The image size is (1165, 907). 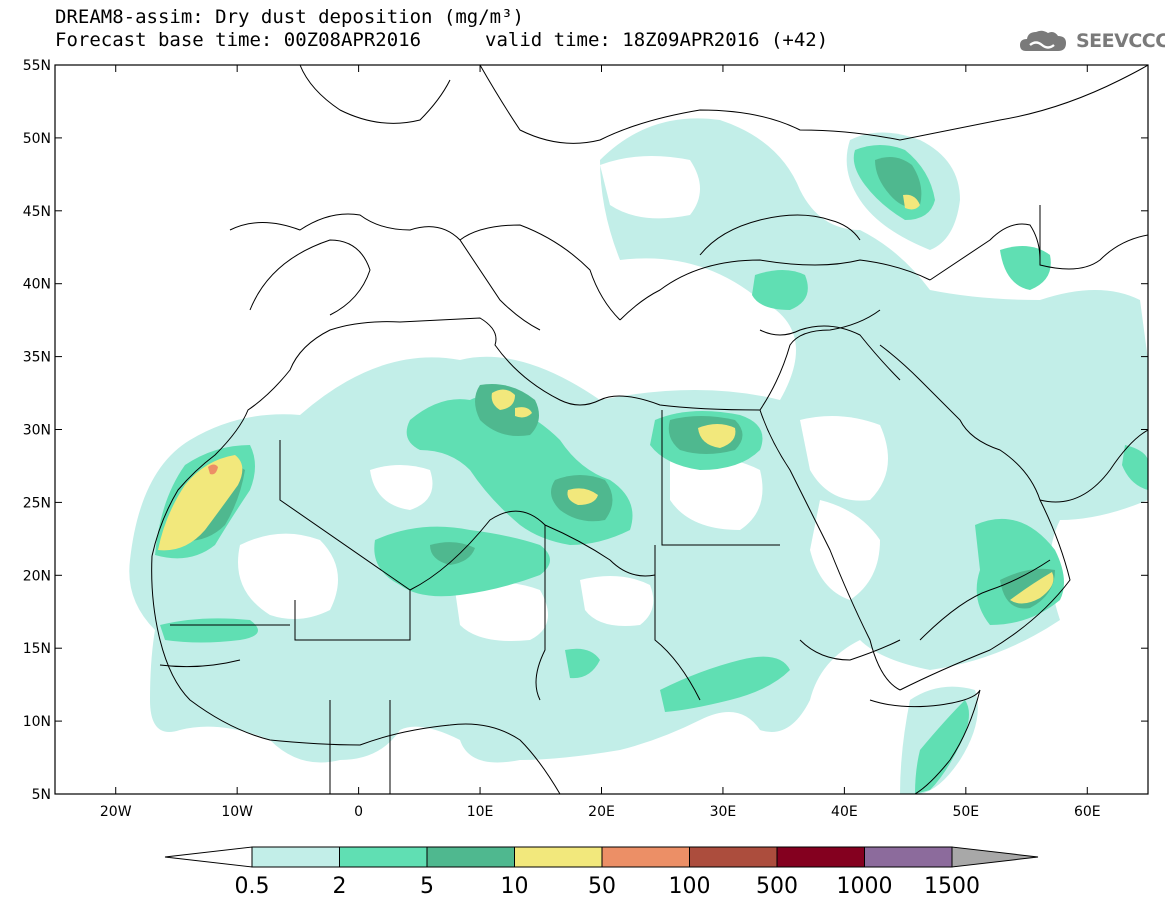 What do you see at coordinates (37, 66) in the screenshot?
I see `lat-tick-label: 55N` at bounding box center [37, 66].